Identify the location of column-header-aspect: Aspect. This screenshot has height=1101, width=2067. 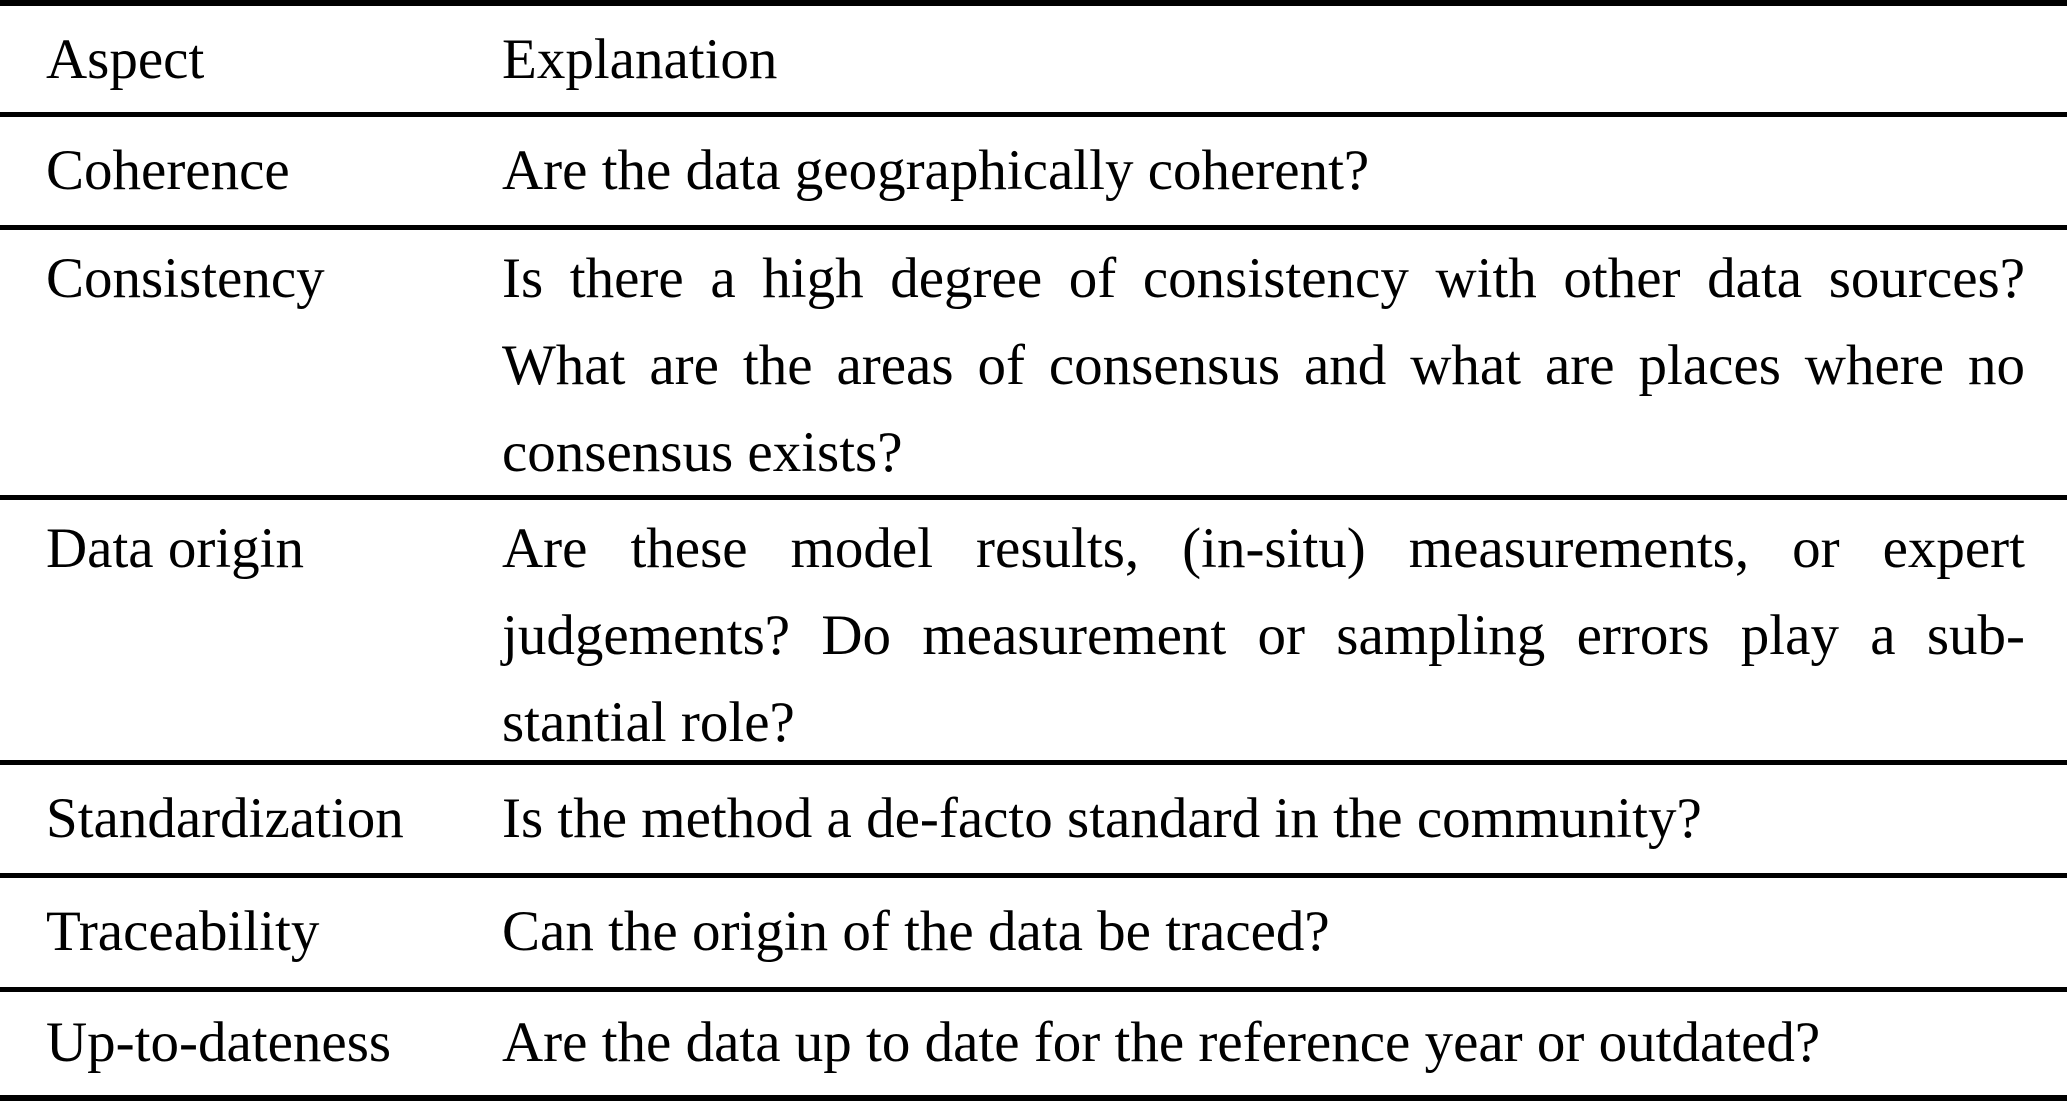
(125, 59).